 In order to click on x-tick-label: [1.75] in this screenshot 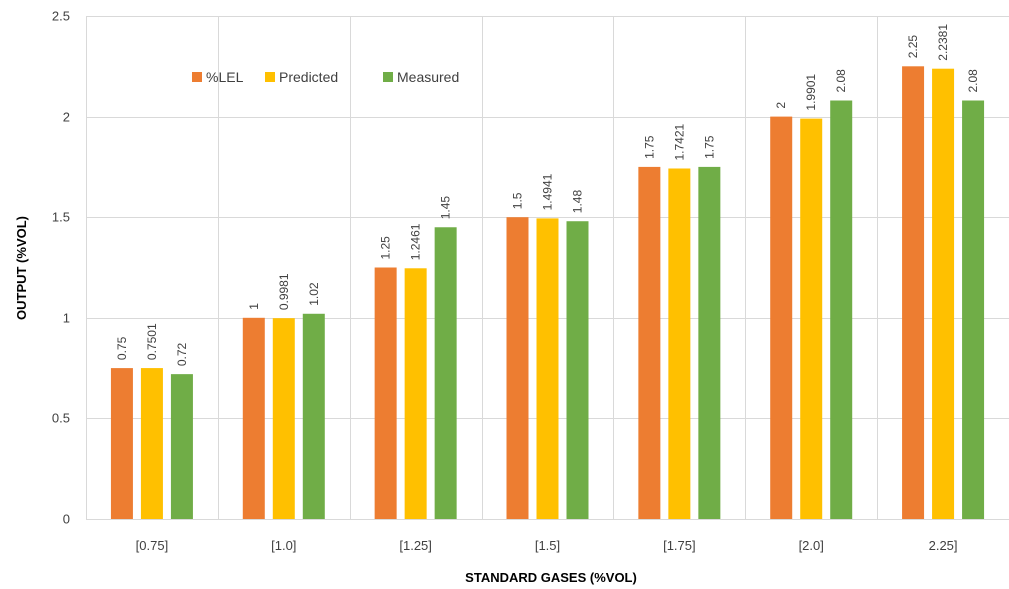, I will do `click(679, 545)`.